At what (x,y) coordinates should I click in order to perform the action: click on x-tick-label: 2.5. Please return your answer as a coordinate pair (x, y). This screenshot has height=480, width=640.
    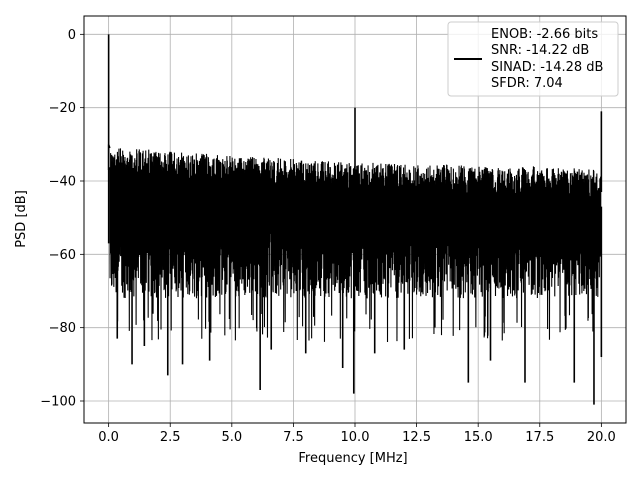
    Looking at the image, I should click on (170, 437).